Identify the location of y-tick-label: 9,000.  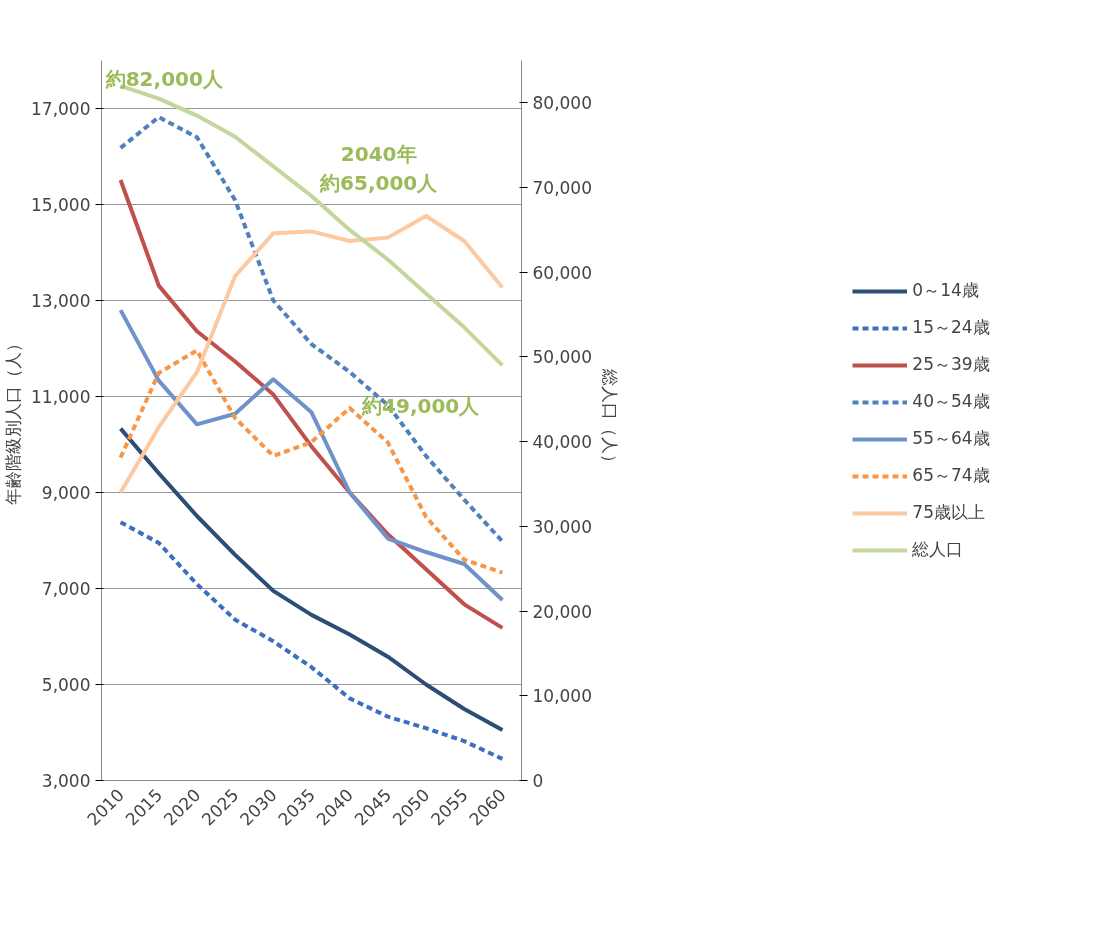
(66, 493).